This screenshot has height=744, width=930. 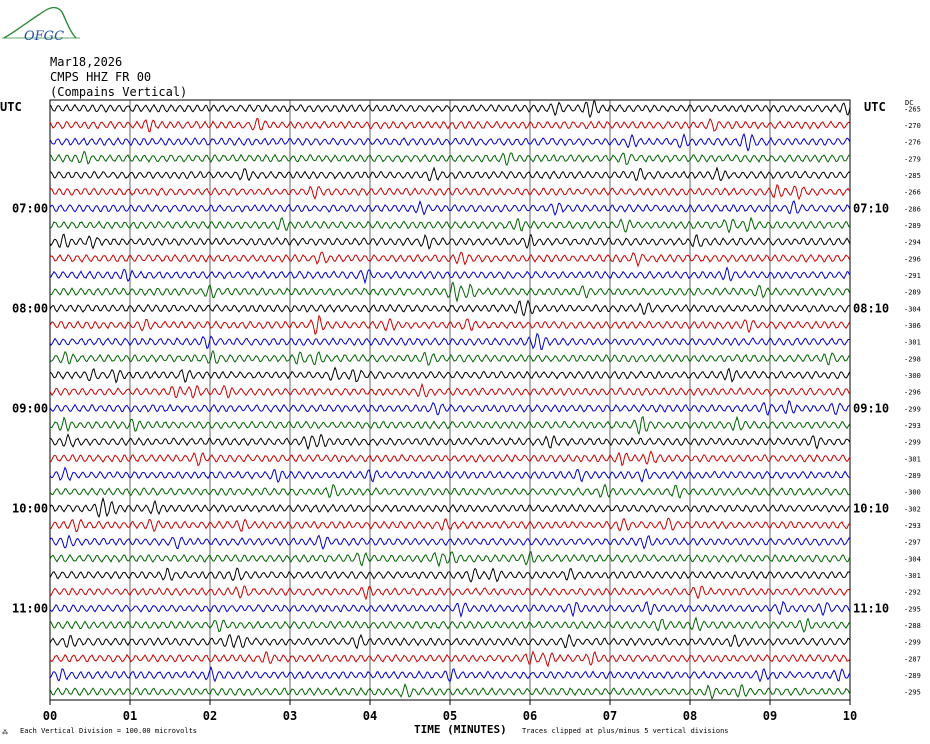 What do you see at coordinates (912, 376) in the screenshot?
I see `dc-offset-label: -300` at bounding box center [912, 376].